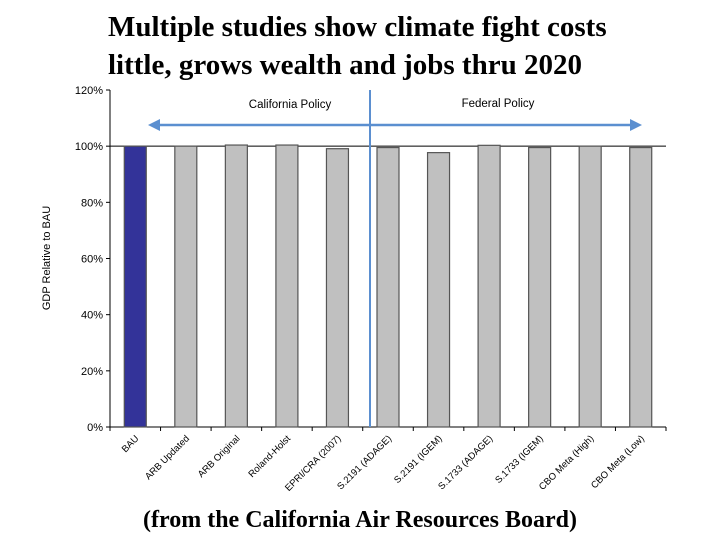 Image resolution: width=720 pixels, height=540 pixels. What do you see at coordinates (89, 91) in the screenshot?
I see `y-tick-label: 120%` at bounding box center [89, 91].